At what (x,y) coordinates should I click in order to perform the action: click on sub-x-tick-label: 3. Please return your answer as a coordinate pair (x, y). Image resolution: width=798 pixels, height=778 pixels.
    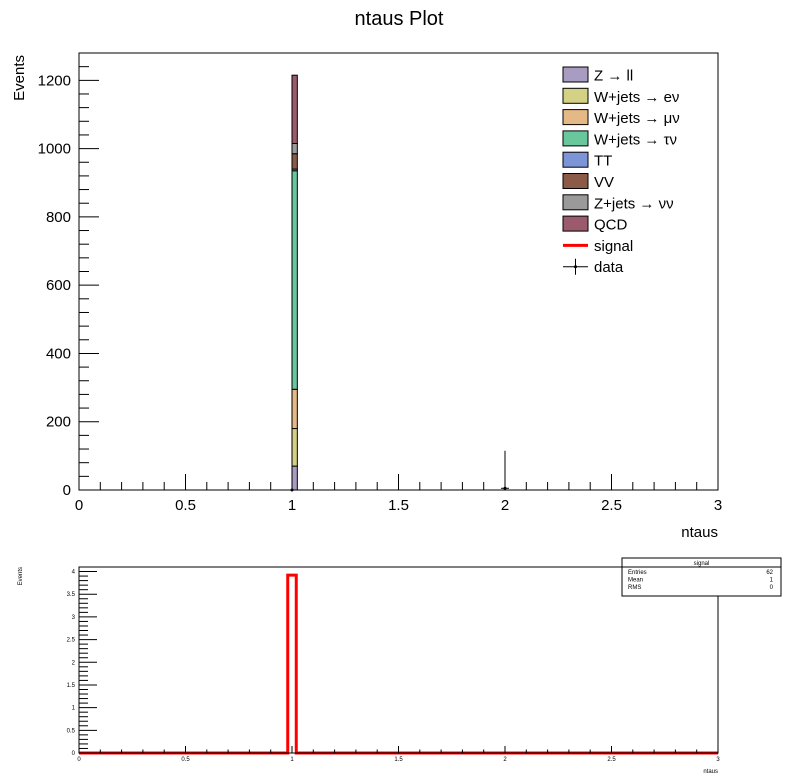
    Looking at the image, I should click on (718, 760).